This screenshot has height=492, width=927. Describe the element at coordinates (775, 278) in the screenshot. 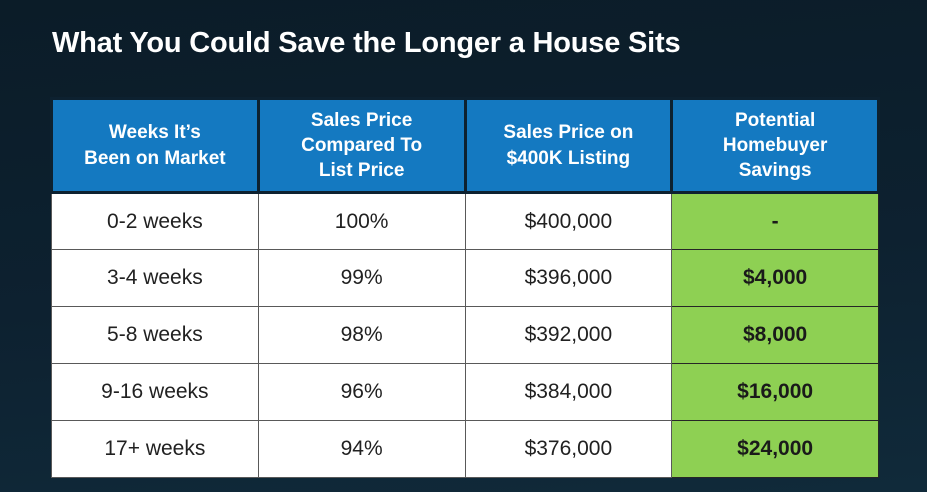

I see `cell-savings: $4,000` at that location.